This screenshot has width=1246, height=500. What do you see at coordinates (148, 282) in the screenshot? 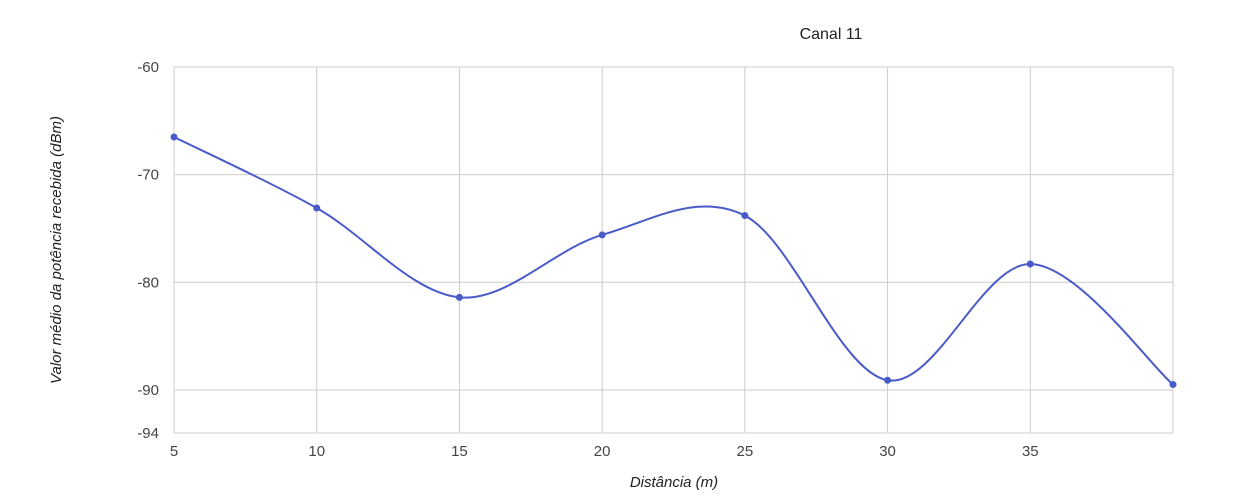
I see `y-tick-label: -80` at bounding box center [148, 282].